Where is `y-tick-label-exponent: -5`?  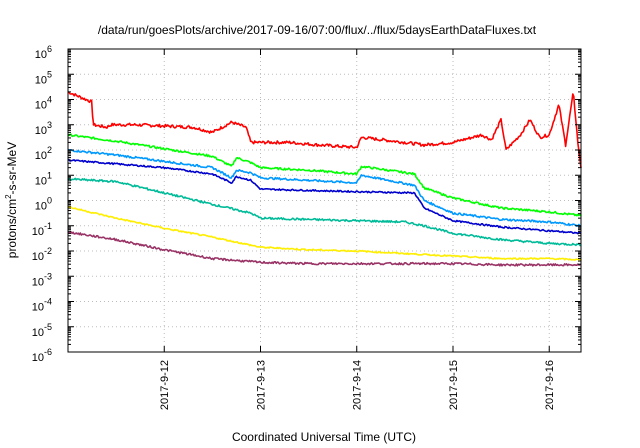
y-tick-label-exponent: -5 is located at coordinates (48, 327).